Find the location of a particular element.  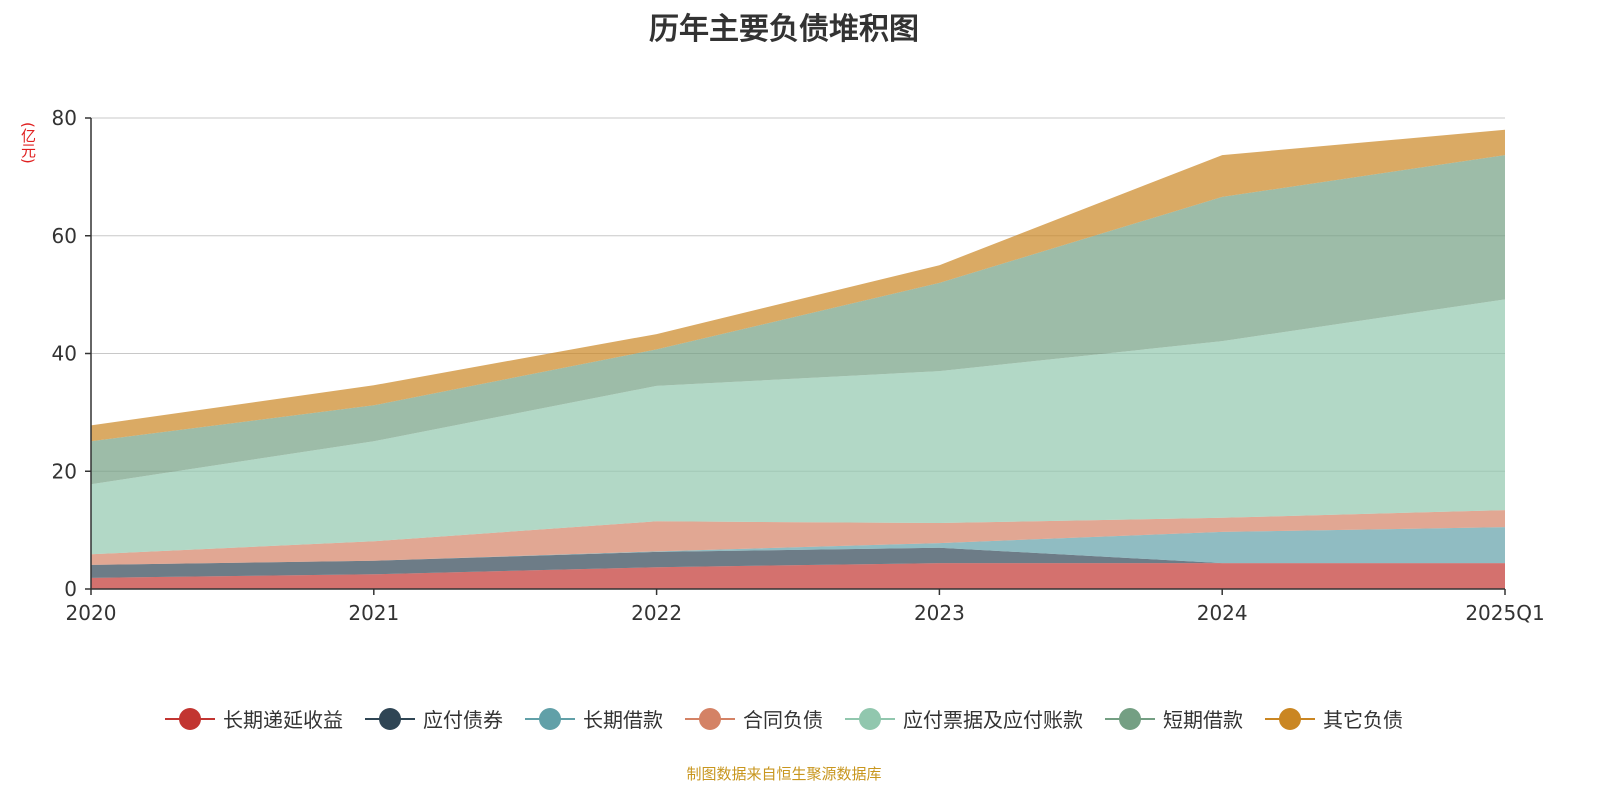

y-tick-label: 80 is located at coordinates (64, 118).